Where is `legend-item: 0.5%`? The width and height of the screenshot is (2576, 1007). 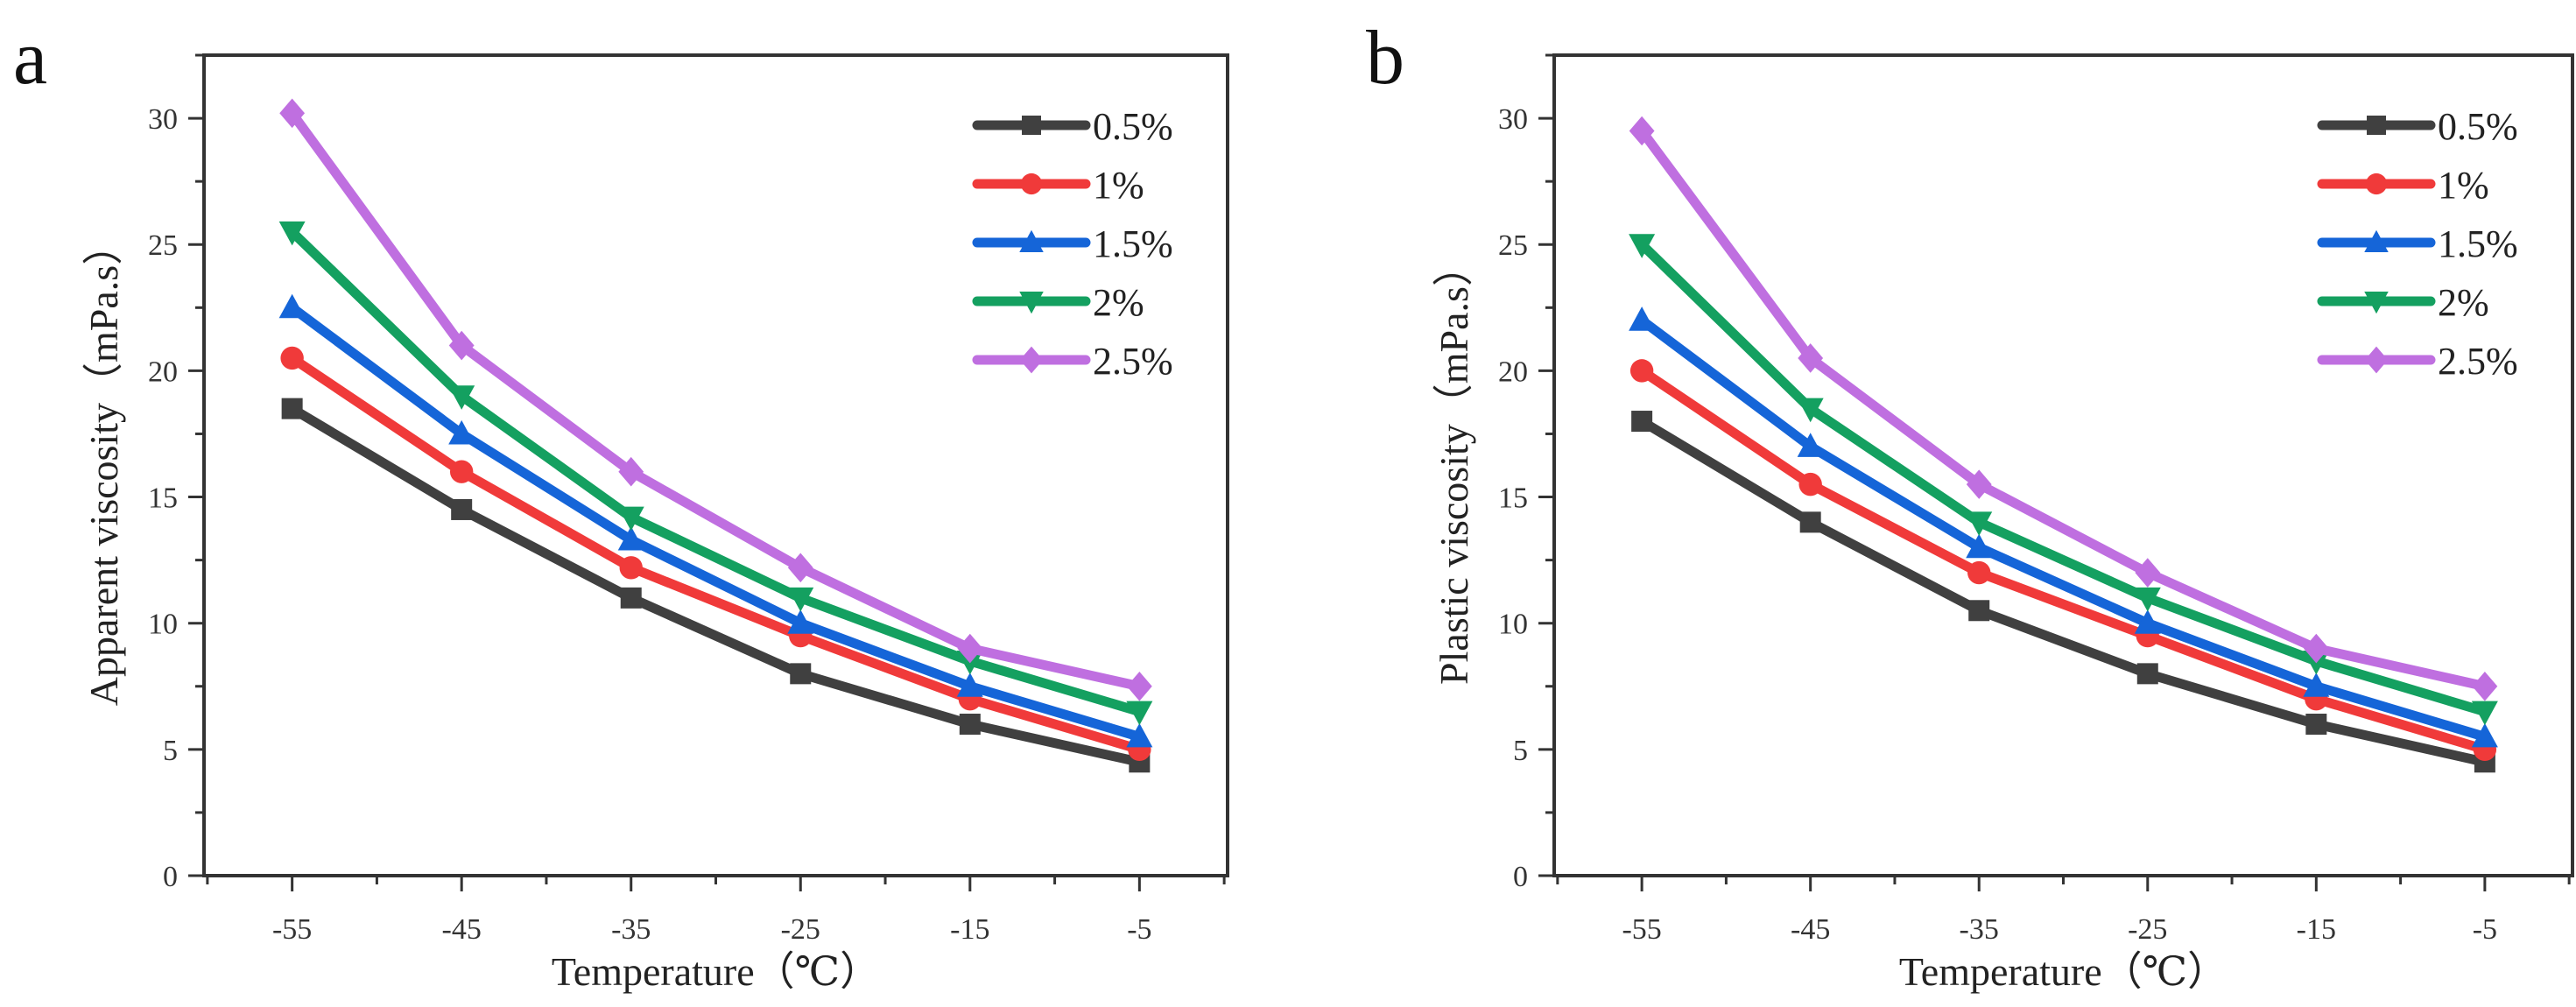 legend-item: 0.5% is located at coordinates (2417, 127).